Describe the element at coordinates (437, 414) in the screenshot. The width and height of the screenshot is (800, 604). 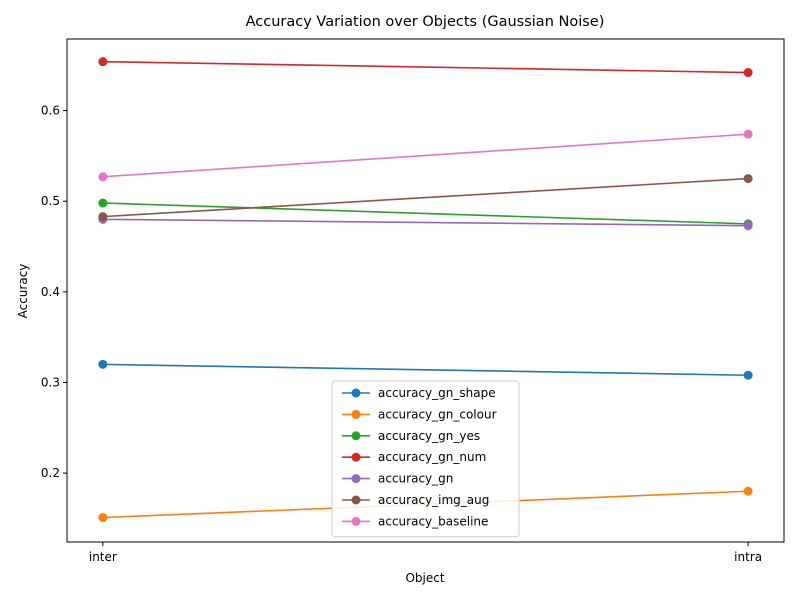
I see `legend-label: accuracy_gn_colour` at that location.